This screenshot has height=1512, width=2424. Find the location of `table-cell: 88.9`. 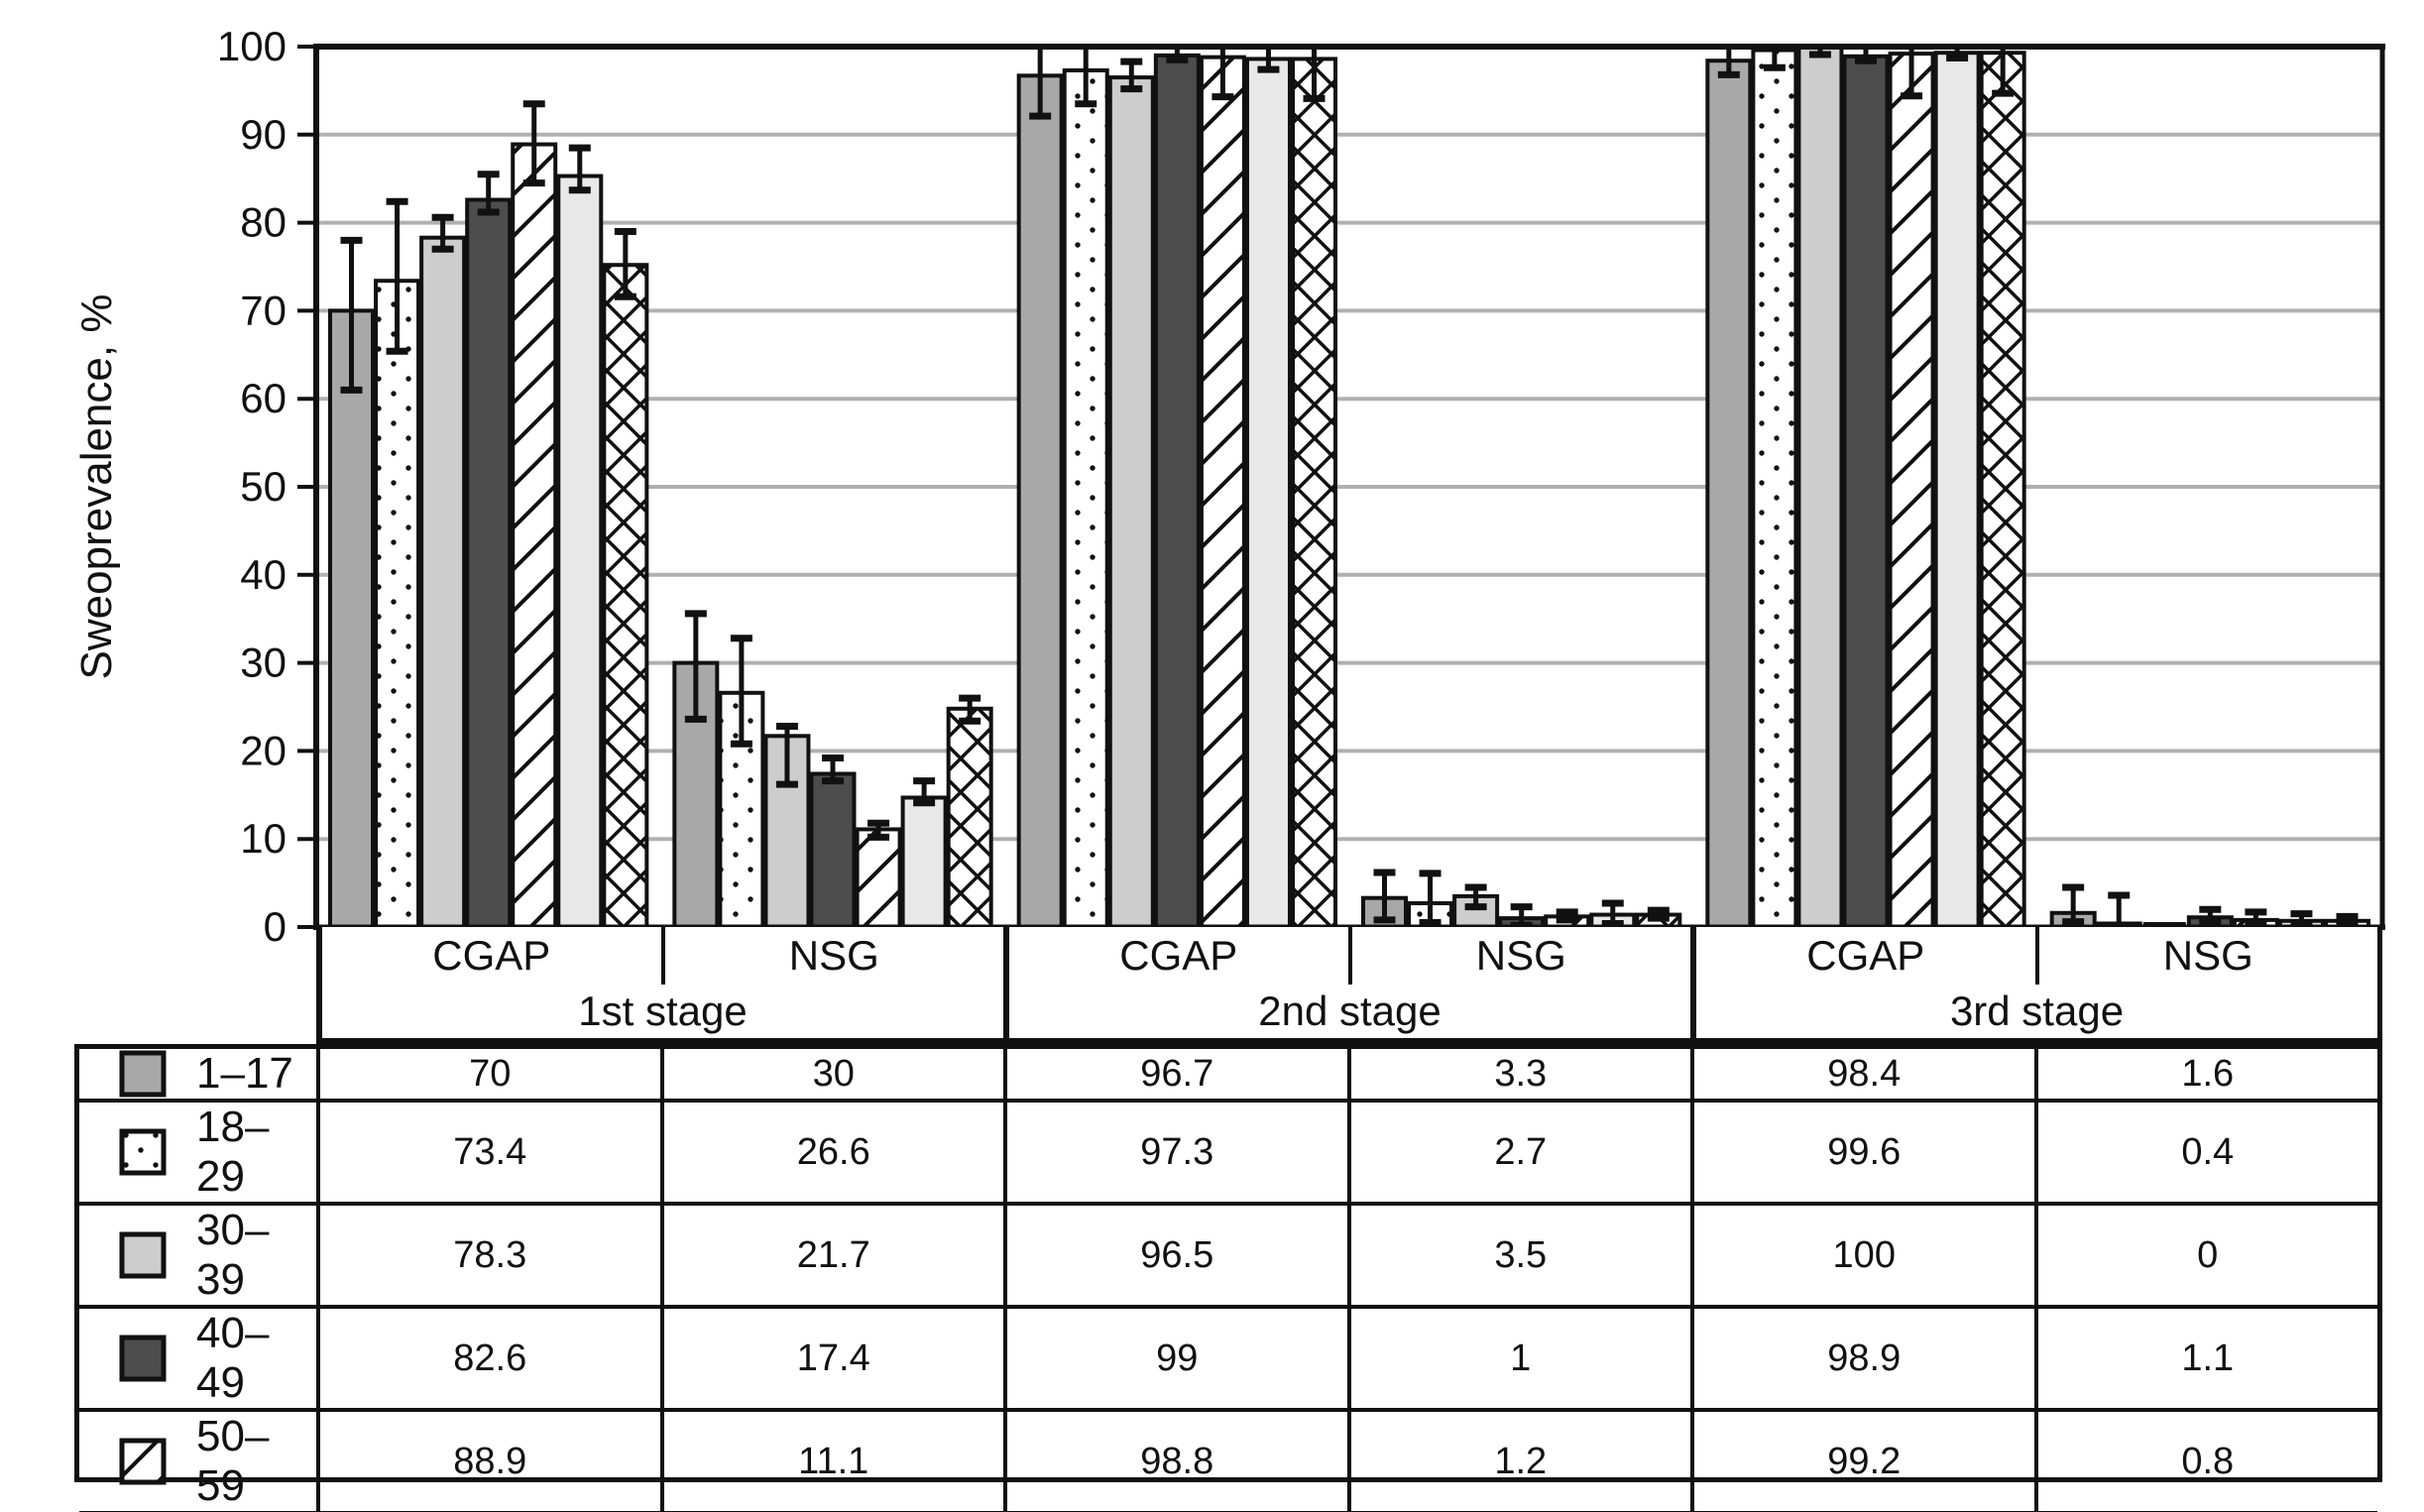

table-cell: 88.9 is located at coordinates (488, 1459).